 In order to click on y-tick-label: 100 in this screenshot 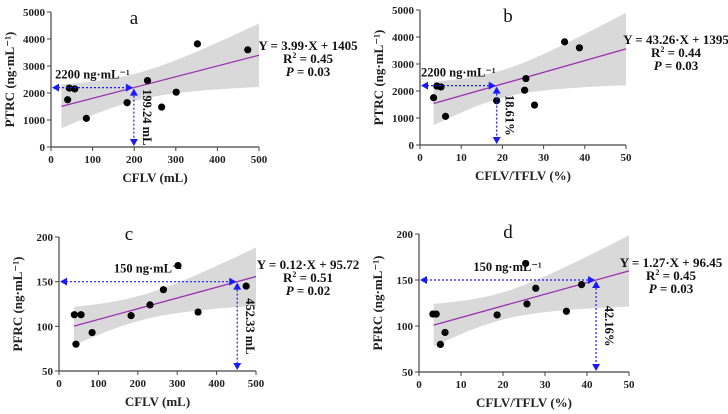, I will do `click(405, 327)`.